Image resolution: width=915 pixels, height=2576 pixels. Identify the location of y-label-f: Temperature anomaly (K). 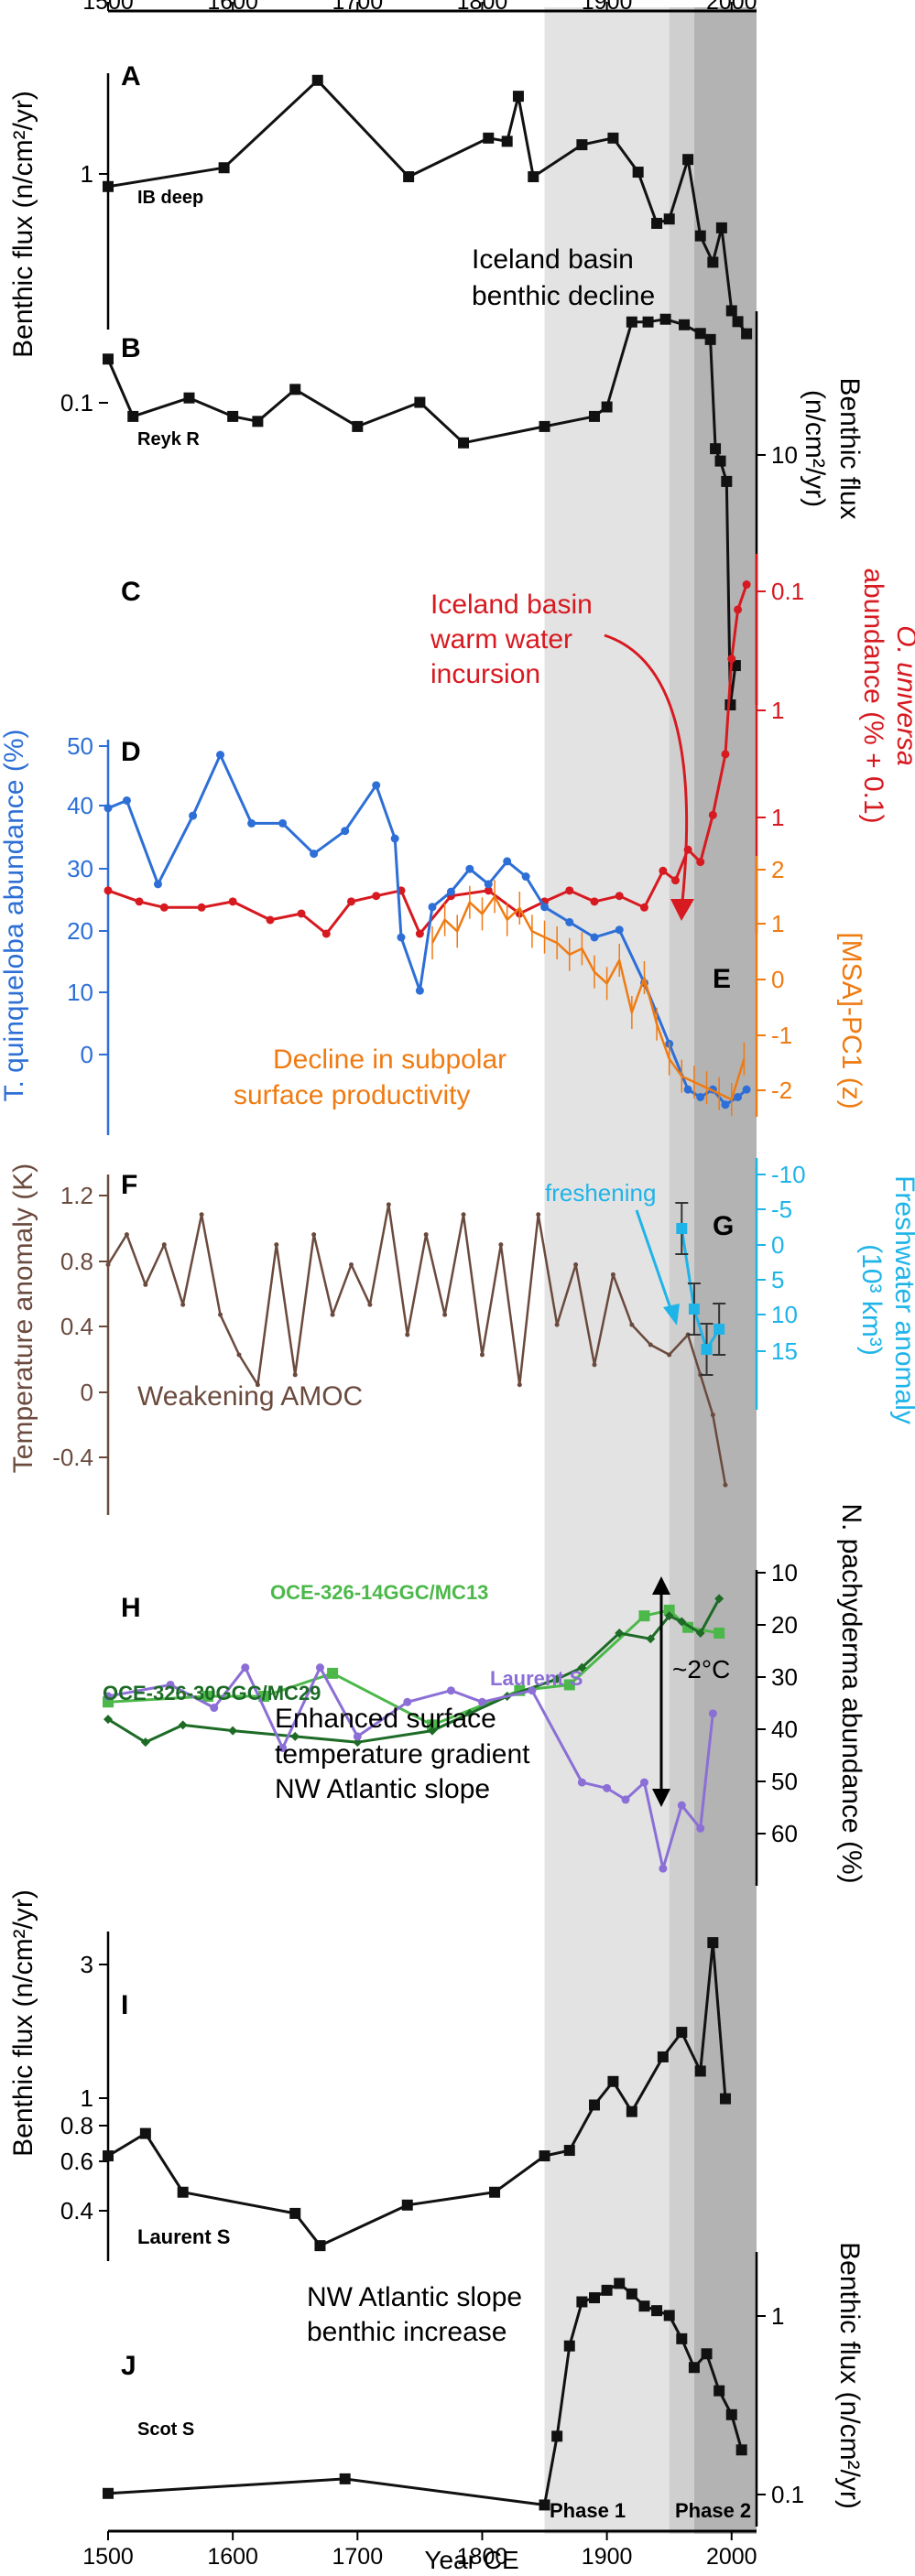
(23, 1319).